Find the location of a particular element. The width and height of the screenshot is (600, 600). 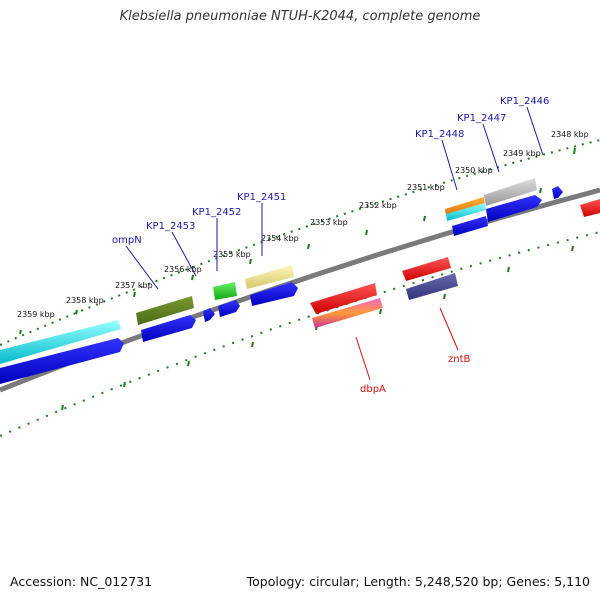

gene-label: ompN is located at coordinates (127, 240).